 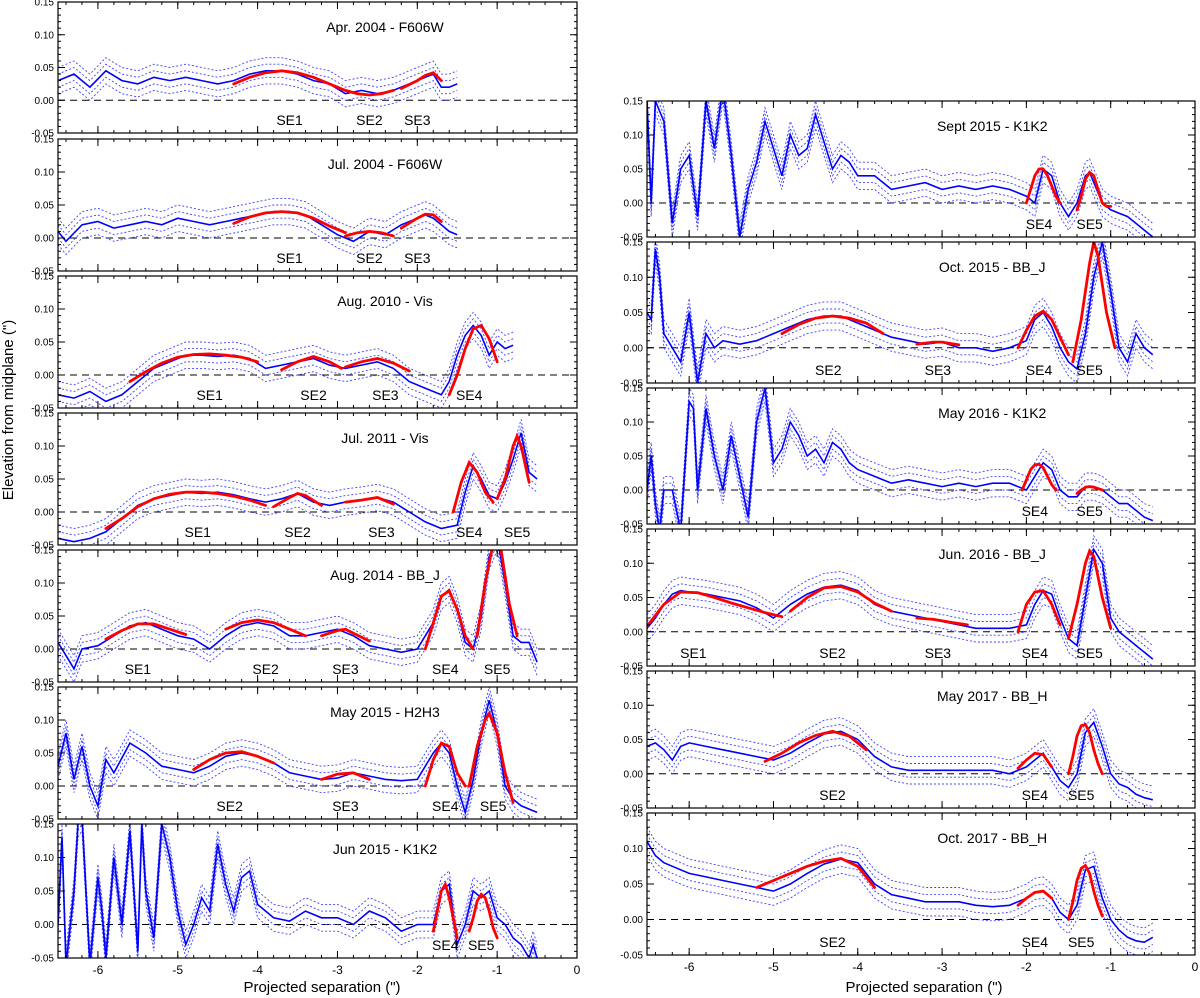 What do you see at coordinates (384, 438) in the screenshot?
I see `panel-title: Jul. 2011 - Vis` at bounding box center [384, 438].